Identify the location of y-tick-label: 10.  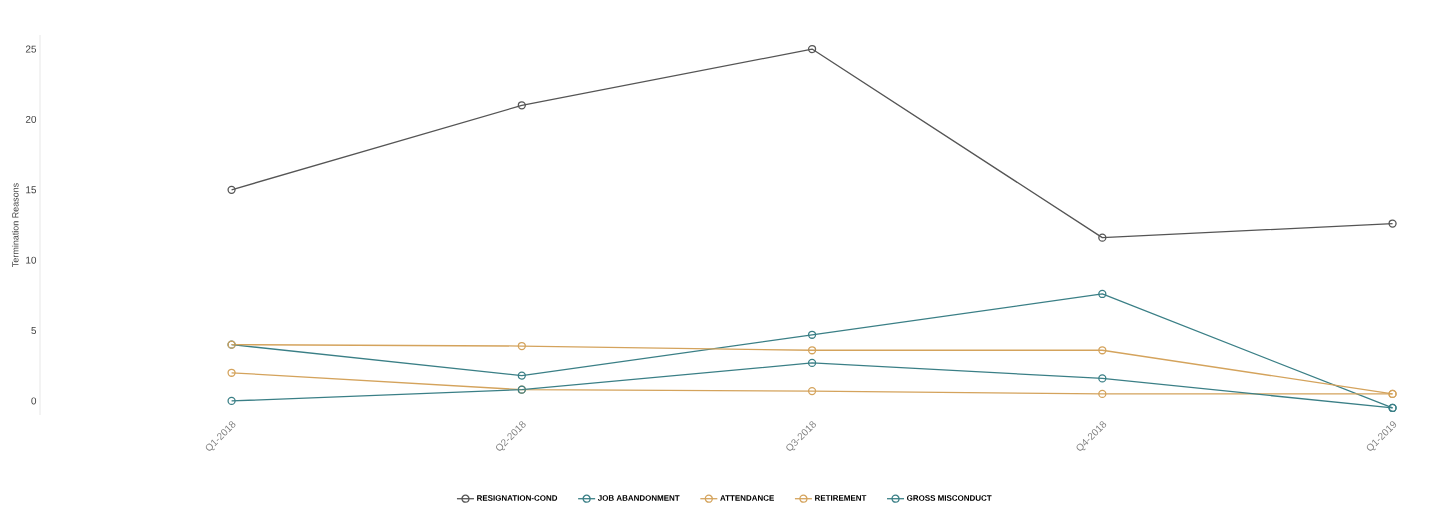
(31, 260).